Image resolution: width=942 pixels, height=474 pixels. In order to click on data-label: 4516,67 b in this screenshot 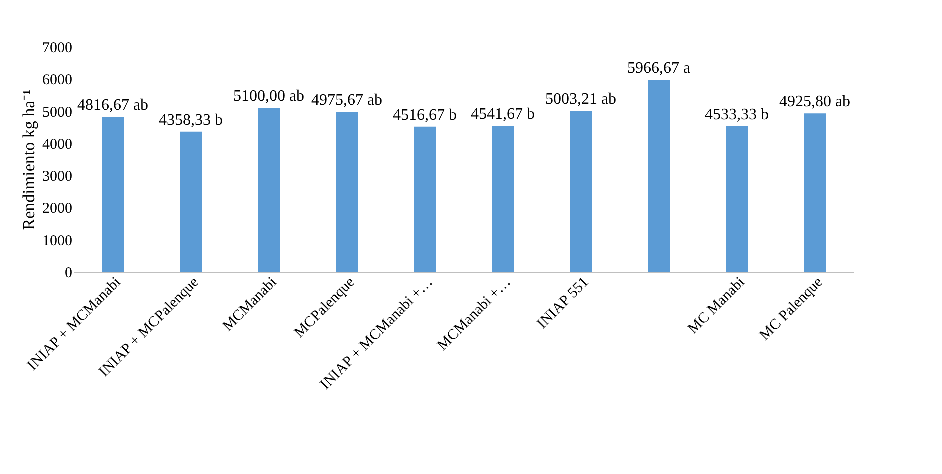, I will do `click(425, 115)`.